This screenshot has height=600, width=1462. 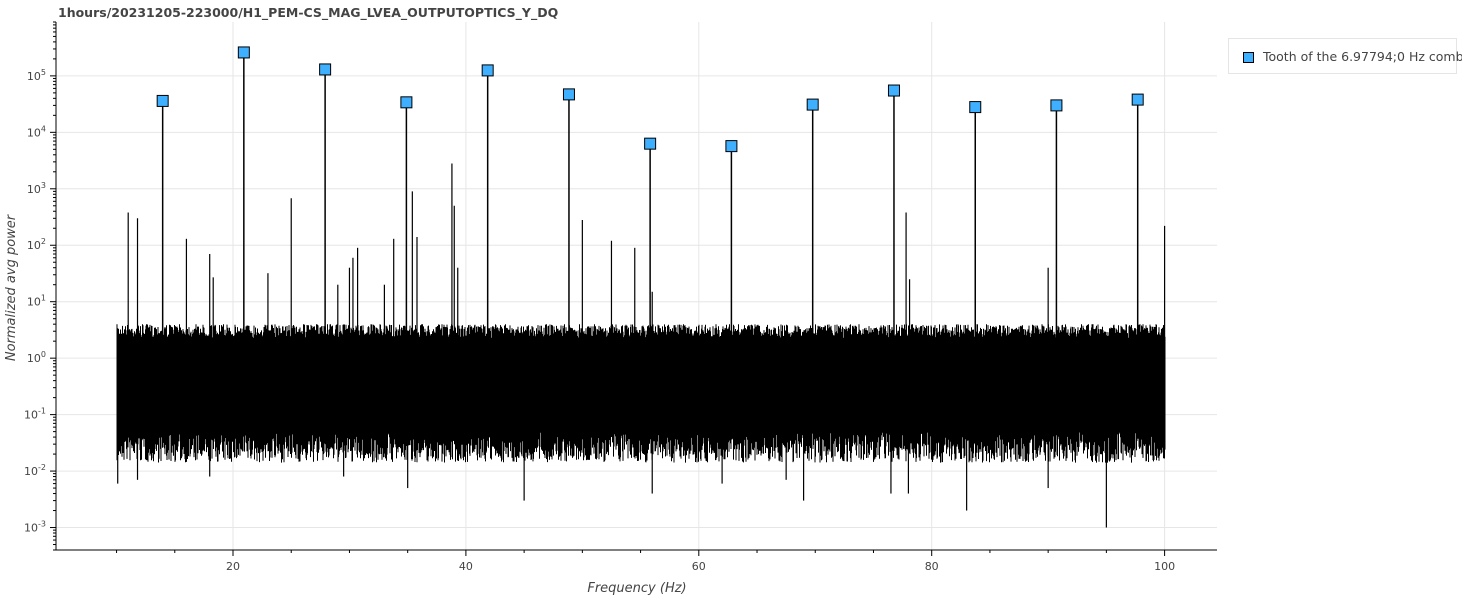 I want to click on x-tick-label: 100, so click(x=1164, y=566).